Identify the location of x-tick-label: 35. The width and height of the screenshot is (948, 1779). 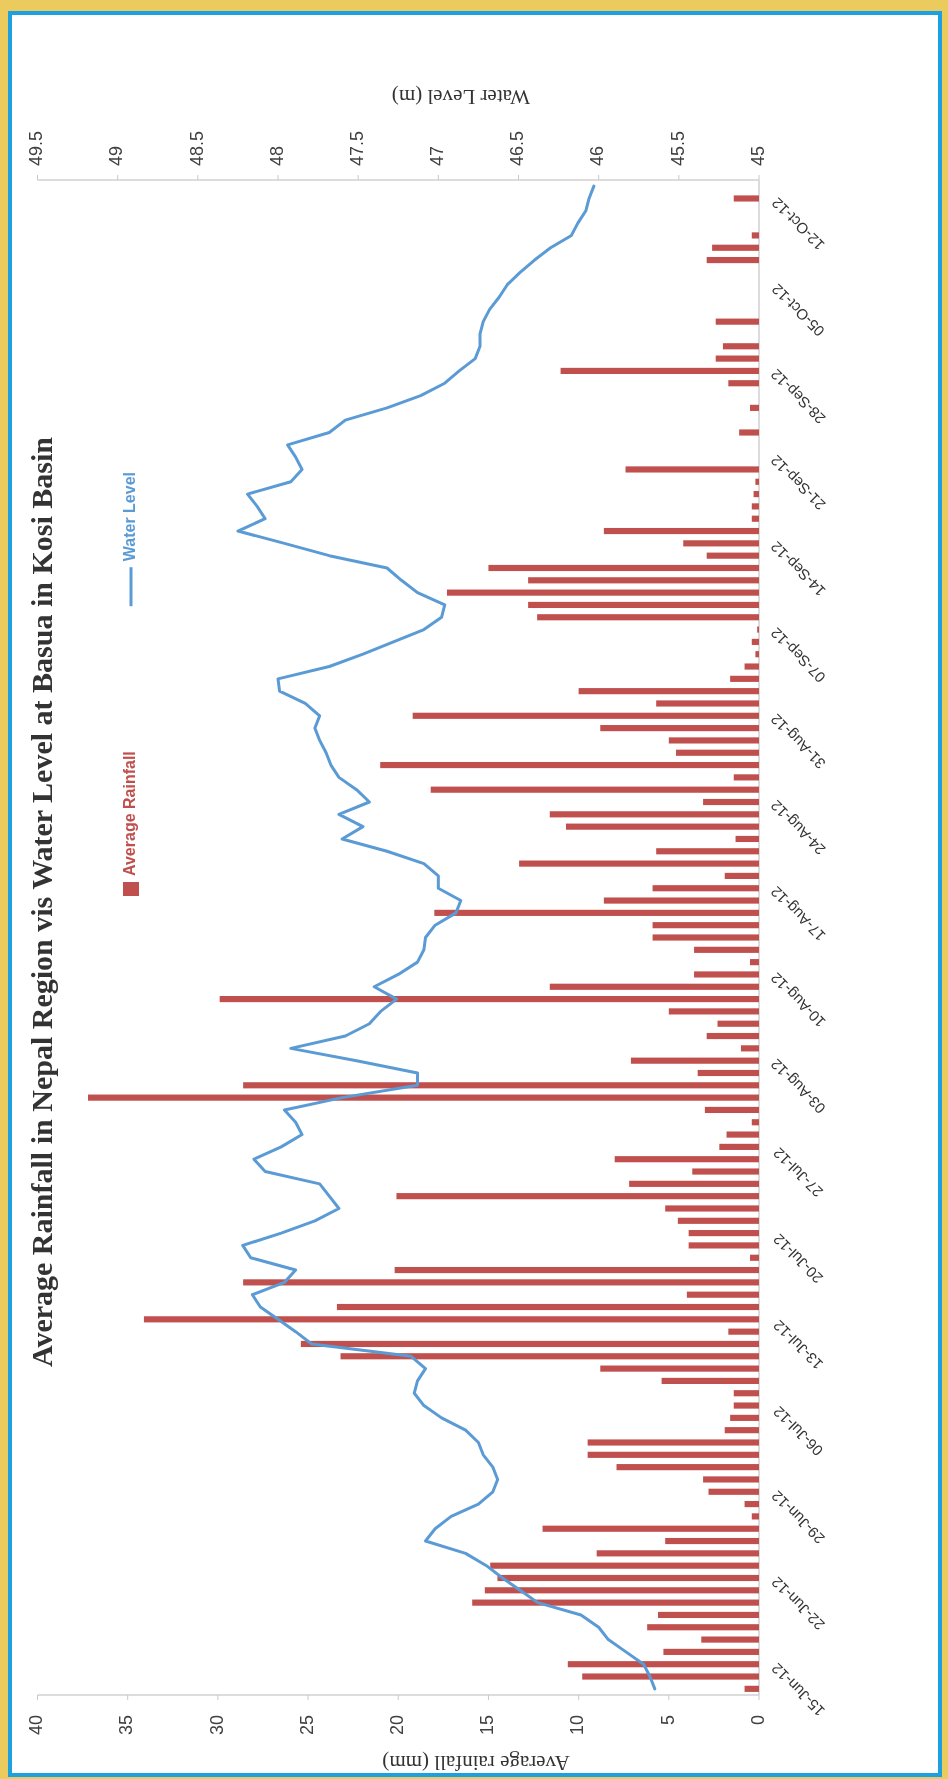
(126, 1725).